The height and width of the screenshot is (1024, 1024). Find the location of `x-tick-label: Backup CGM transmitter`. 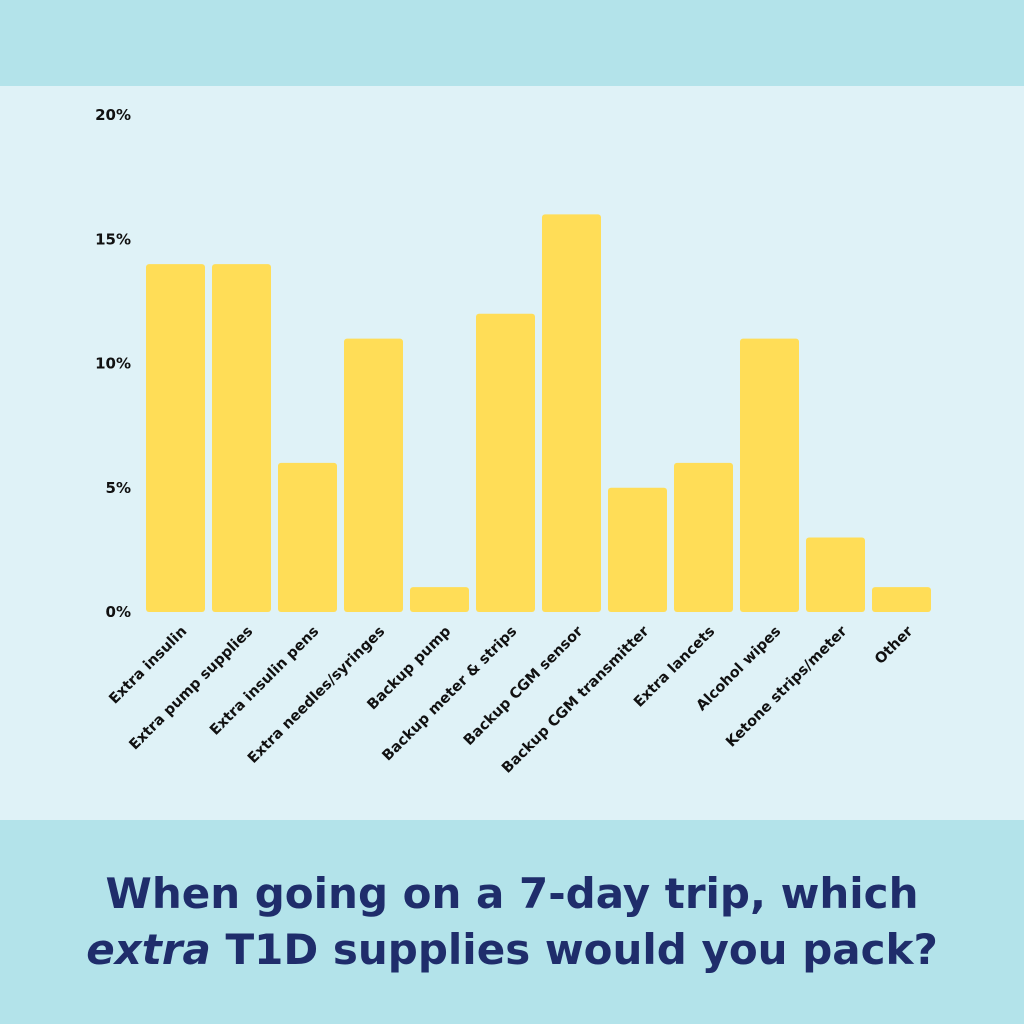

x-tick-label: Backup CGM transmitter is located at coordinates (576, 700).